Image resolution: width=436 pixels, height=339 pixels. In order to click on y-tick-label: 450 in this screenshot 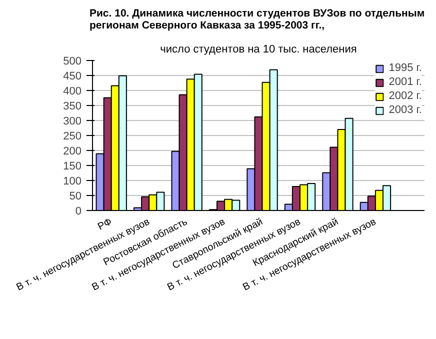, I will do `click(72, 76)`.